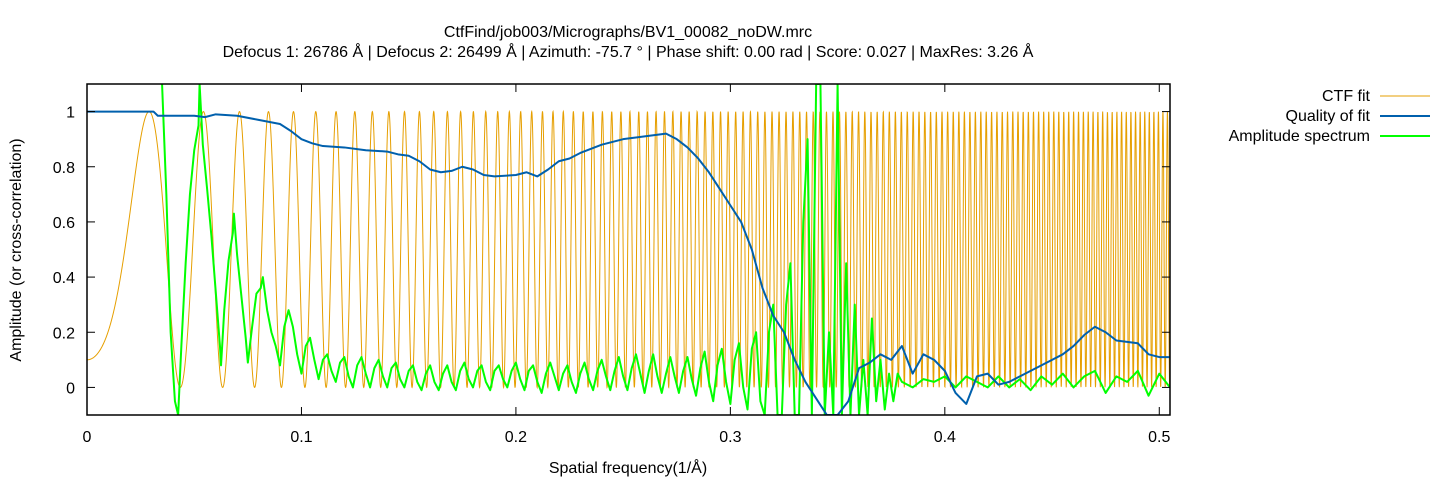  Describe the element at coordinates (1299, 136) in the screenshot. I see `legend-label: Amplitude spectrum` at that location.